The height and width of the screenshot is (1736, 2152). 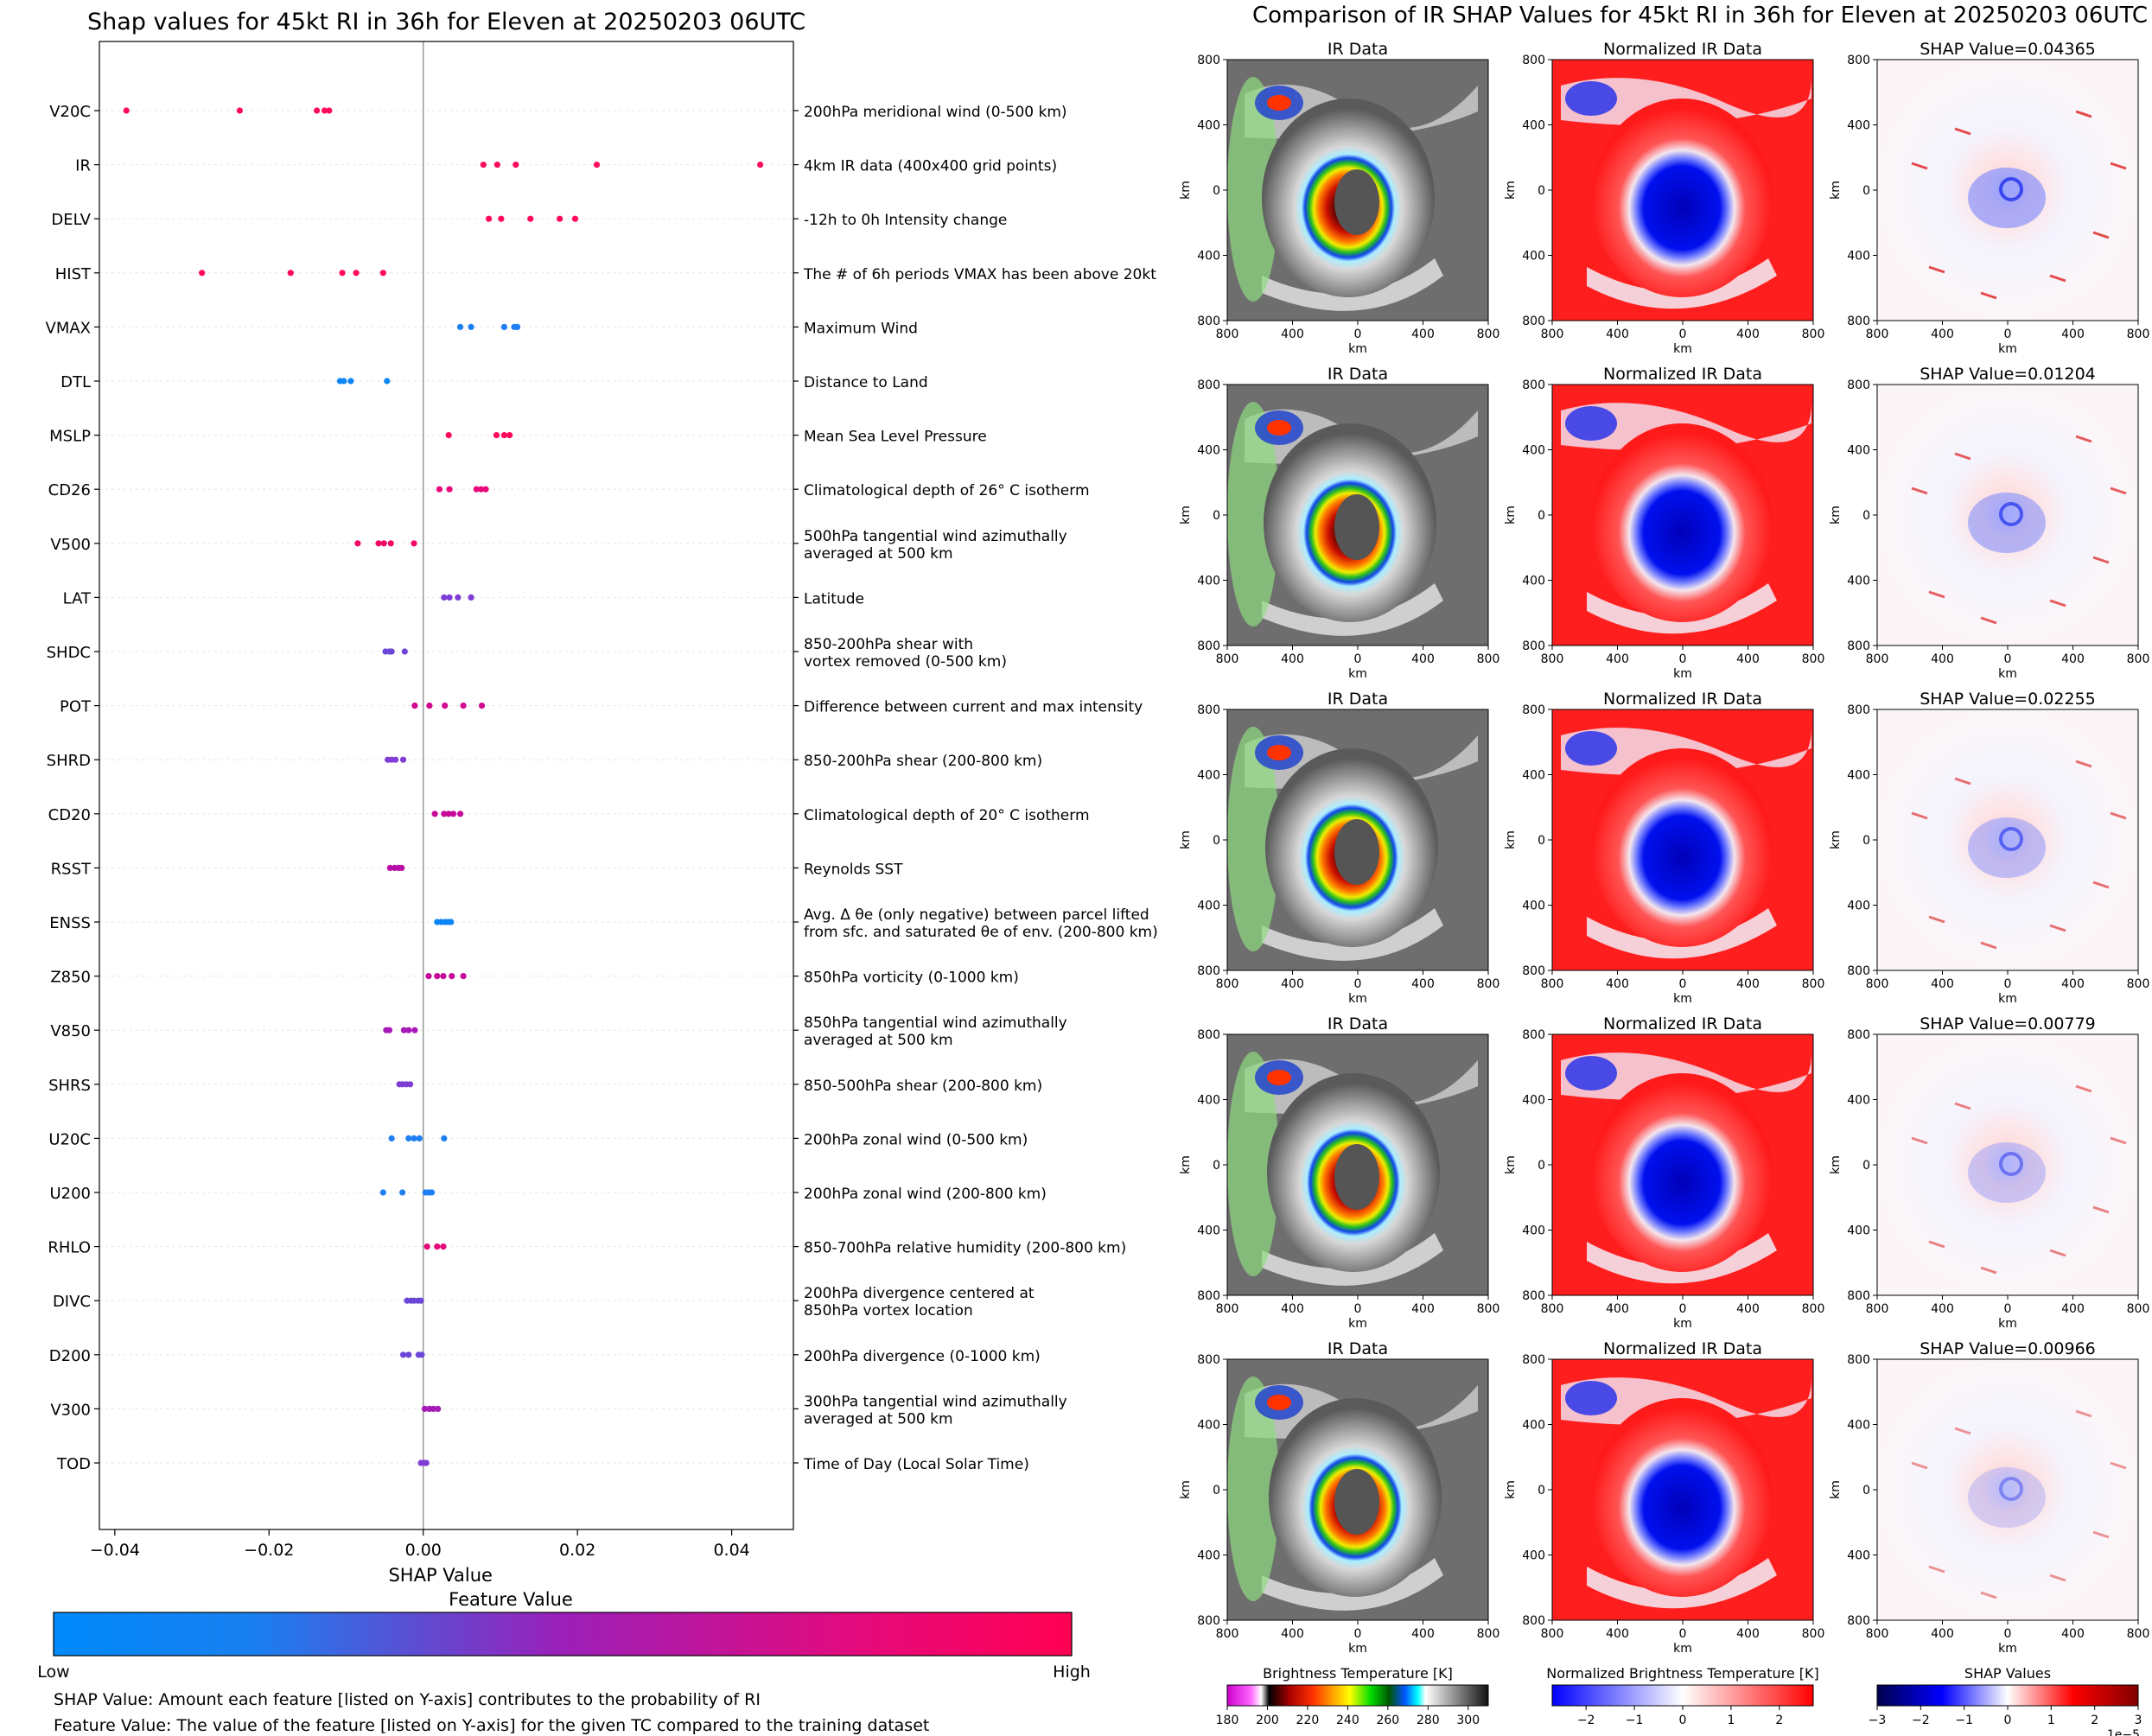 I want to click on feature-description: 850-200hPa shear (200-800 km), so click(x=923, y=761).